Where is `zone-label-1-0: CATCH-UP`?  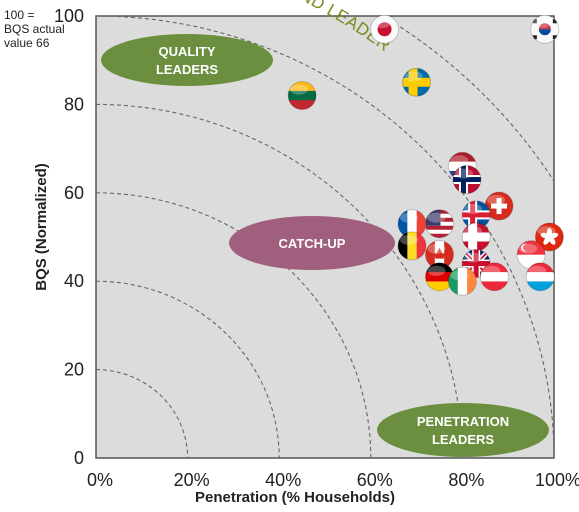
zone-label-1-0: CATCH-UP is located at coordinates (312, 243).